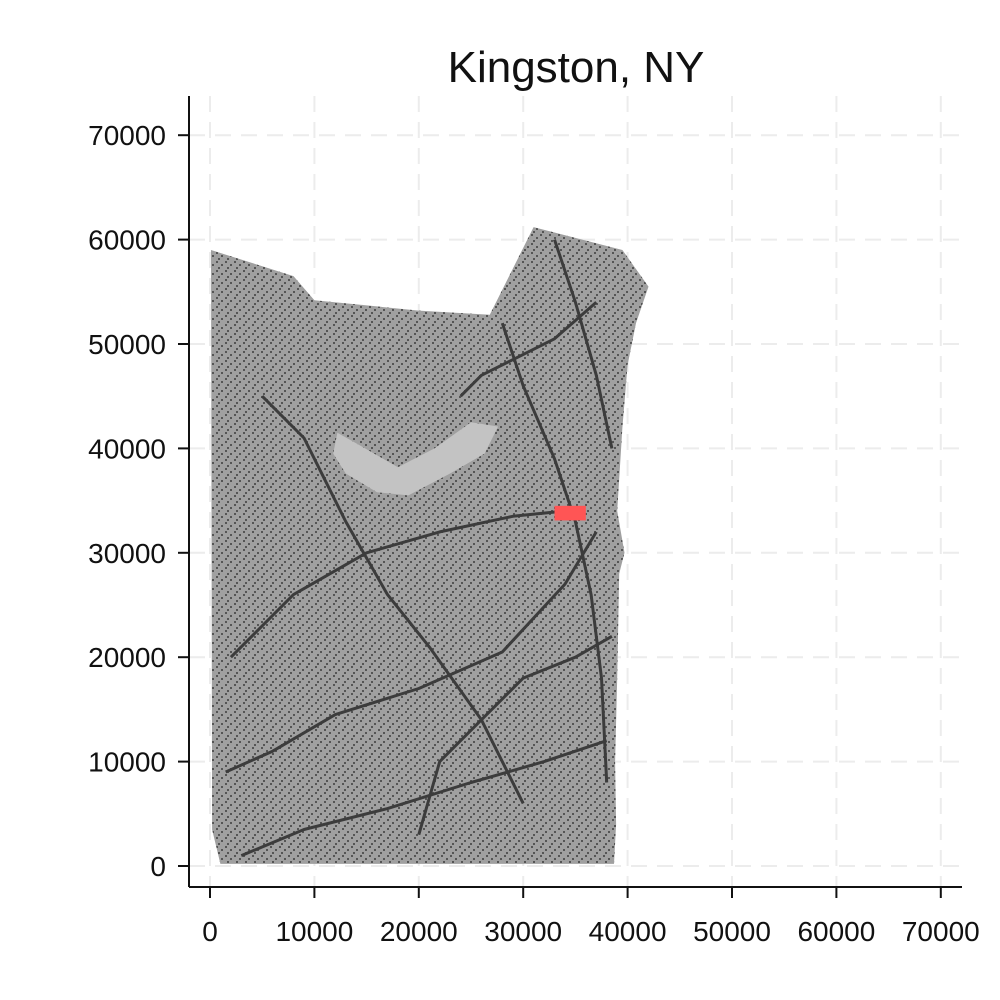 The width and height of the screenshot is (1000, 1000). What do you see at coordinates (127, 448) in the screenshot?
I see `y-tick-label-40000: 40000` at bounding box center [127, 448].